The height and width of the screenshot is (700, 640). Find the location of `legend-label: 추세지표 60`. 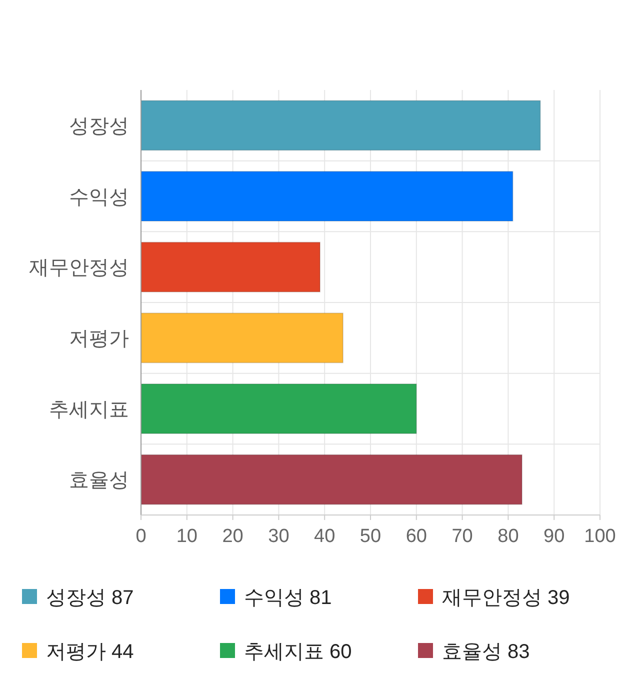

legend-label: 추세지표 60 is located at coordinates (298, 652).